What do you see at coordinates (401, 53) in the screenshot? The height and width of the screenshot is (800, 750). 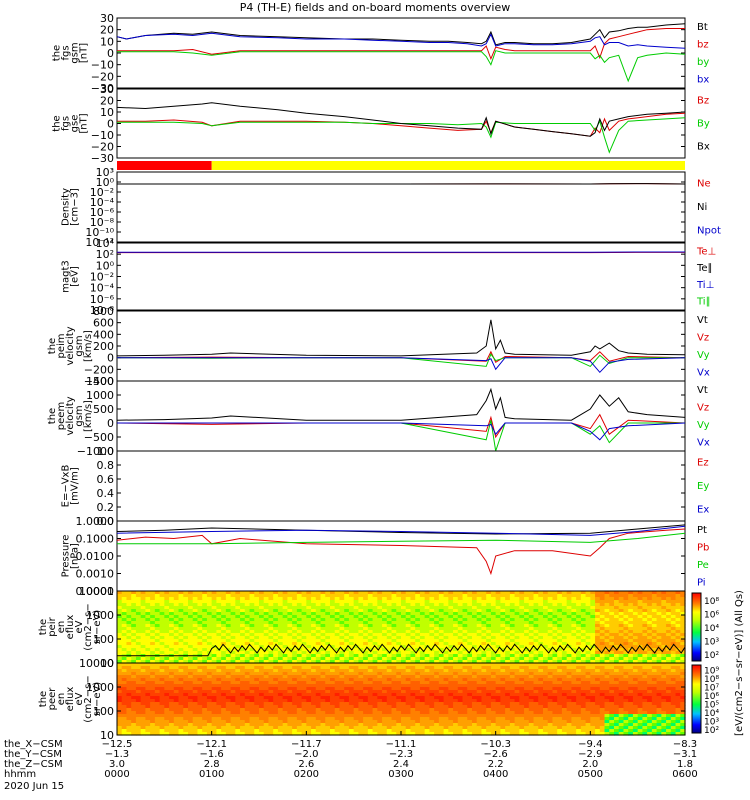 I see `panel-frame` at bounding box center [401, 53].